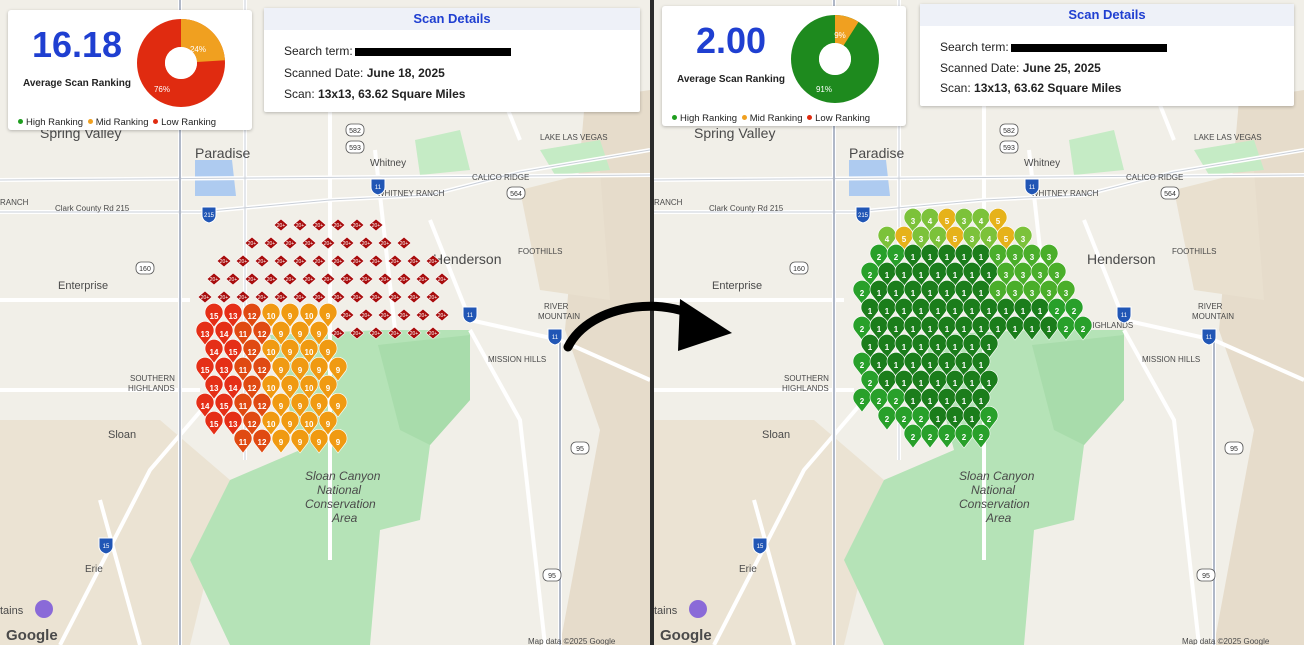  What do you see at coordinates (397, 51) in the screenshot?
I see `search-term-row: Search term:` at bounding box center [397, 51].